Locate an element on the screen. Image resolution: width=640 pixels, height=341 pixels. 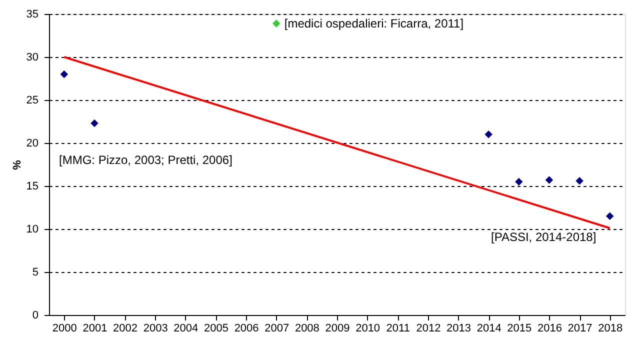
x-tick-label: 2014 is located at coordinates (489, 328).